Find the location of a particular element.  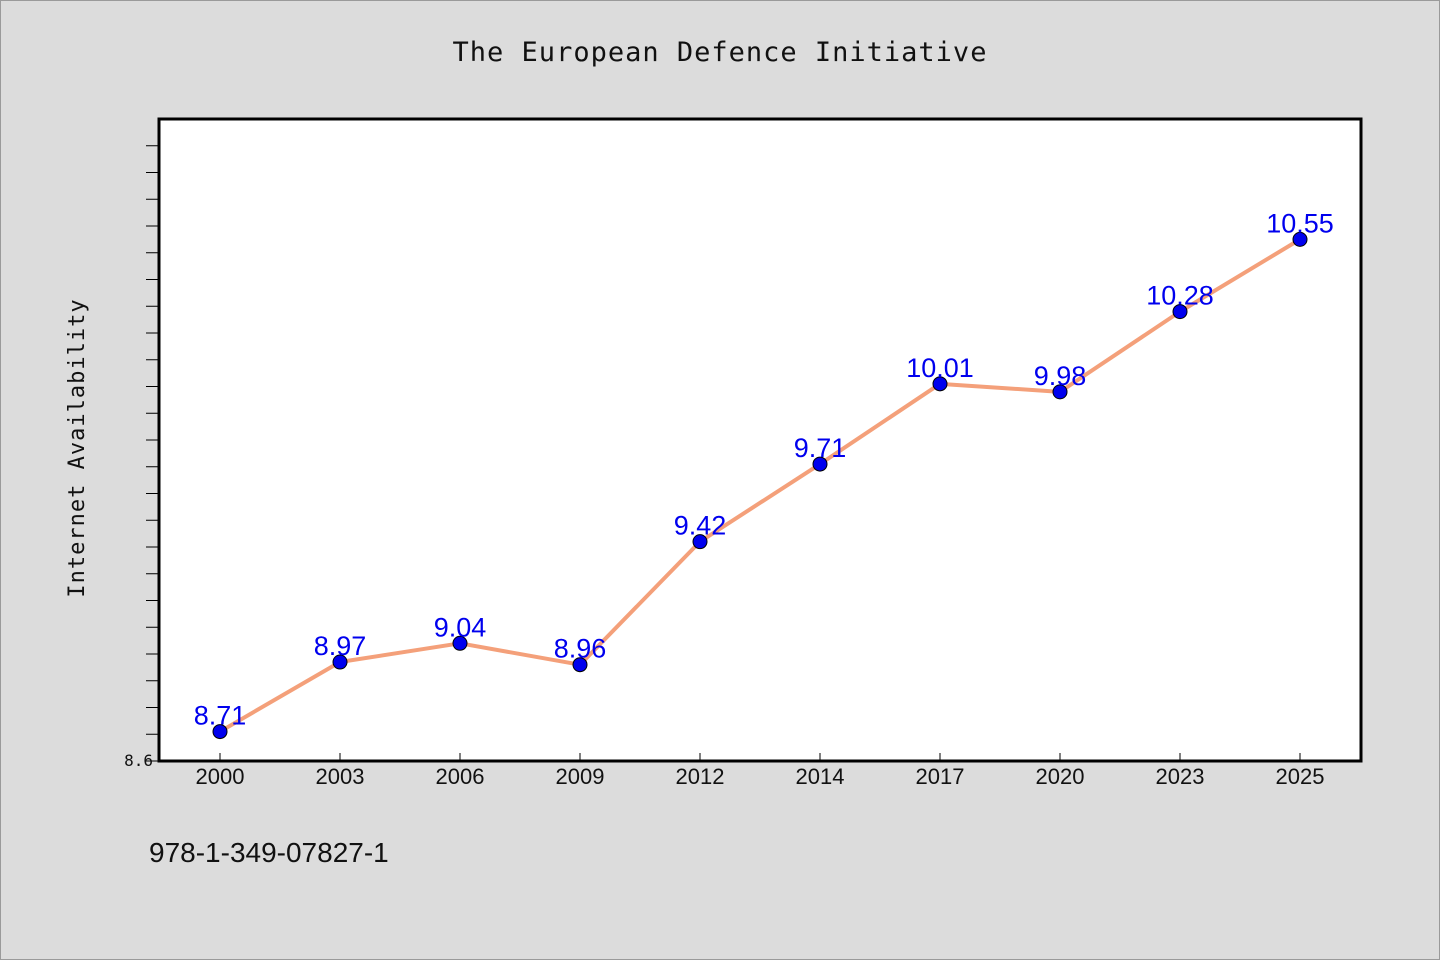

data-label: 10.28 is located at coordinates (1180, 296).